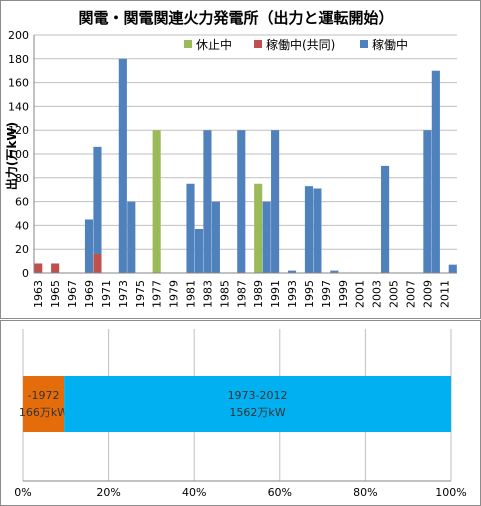  I want to click on y-tick-labels: 0 20 40 60 80 100 120 140 160 180 200, so click(18, 154).